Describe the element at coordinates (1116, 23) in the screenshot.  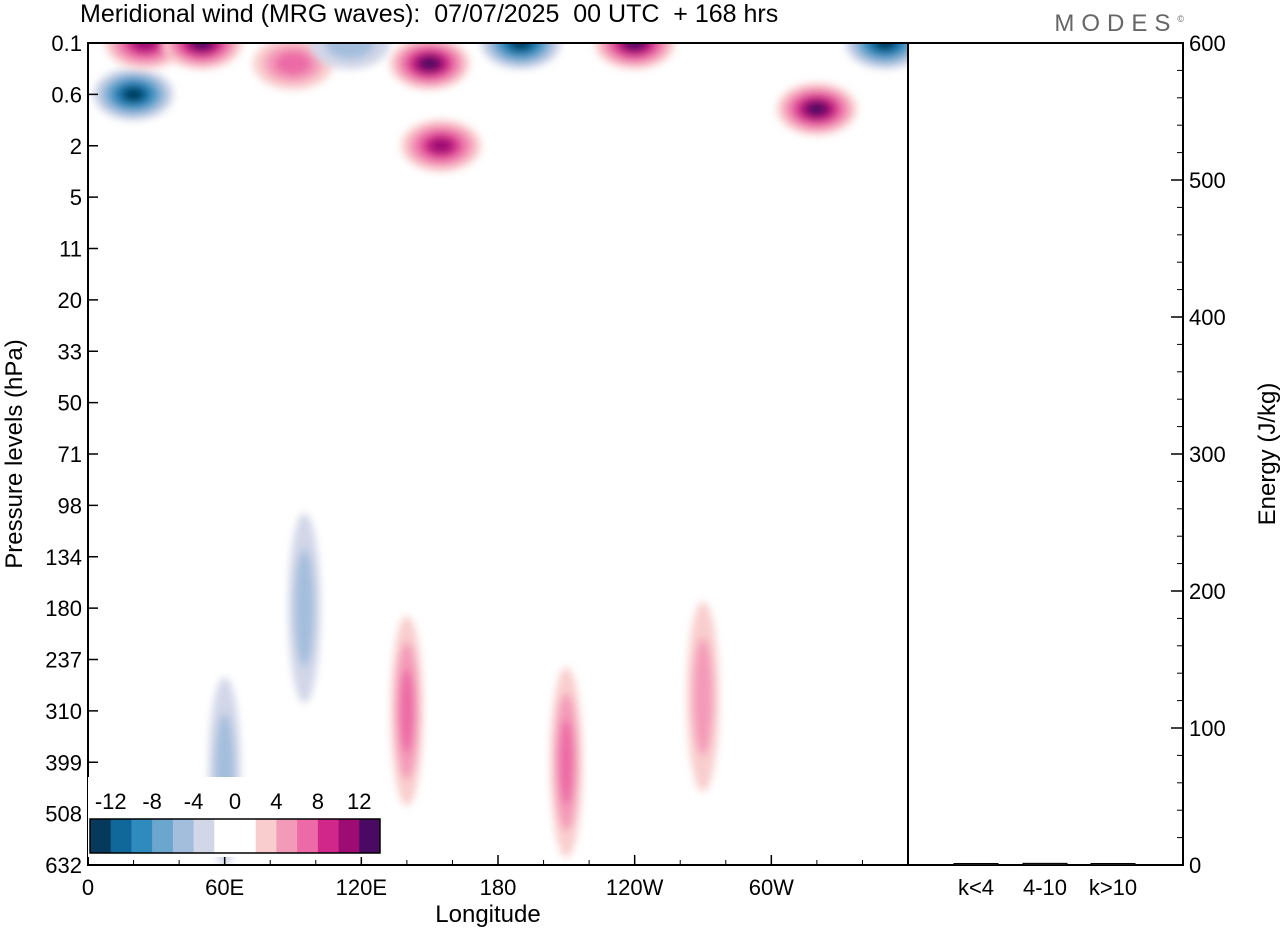
I see `brand-text: MODES` at that location.